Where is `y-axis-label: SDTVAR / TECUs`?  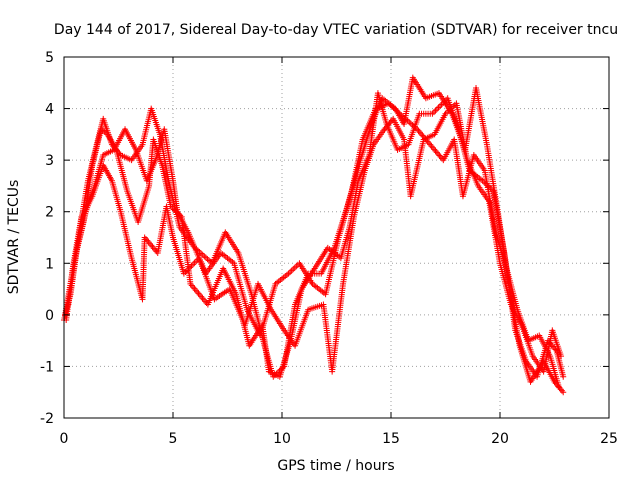
y-axis-label: SDTVAR / TECUs is located at coordinates (14, 237).